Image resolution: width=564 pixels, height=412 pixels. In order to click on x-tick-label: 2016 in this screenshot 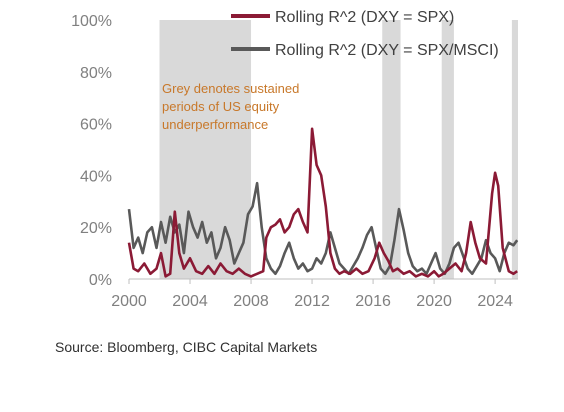, I will do `click(373, 301)`.